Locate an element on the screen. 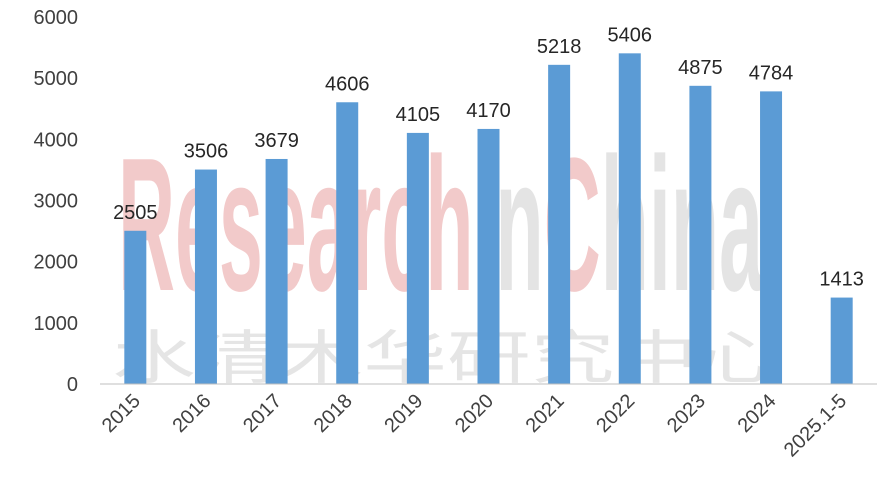  data-label: 5406 is located at coordinates (630, 35).